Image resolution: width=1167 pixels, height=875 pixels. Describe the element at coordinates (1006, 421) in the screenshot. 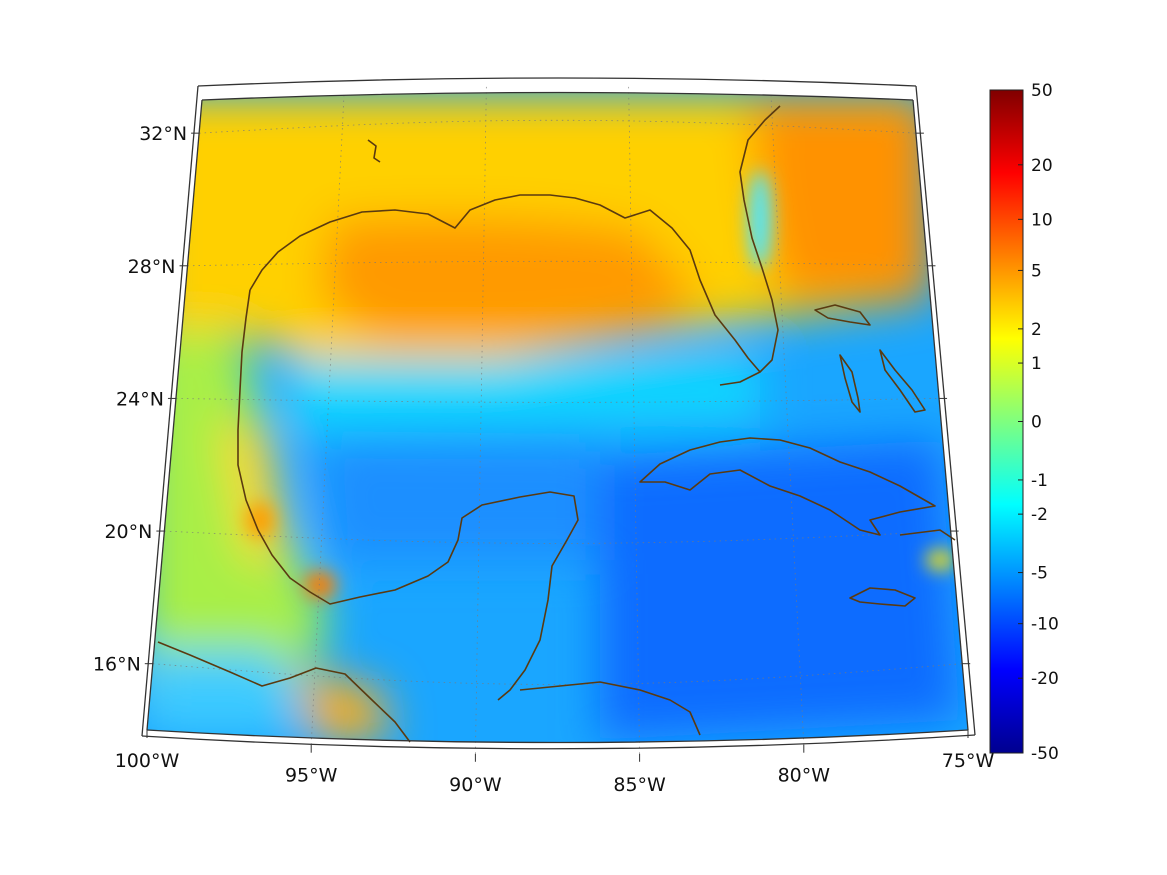

I see `colorbar-gradient` at that location.